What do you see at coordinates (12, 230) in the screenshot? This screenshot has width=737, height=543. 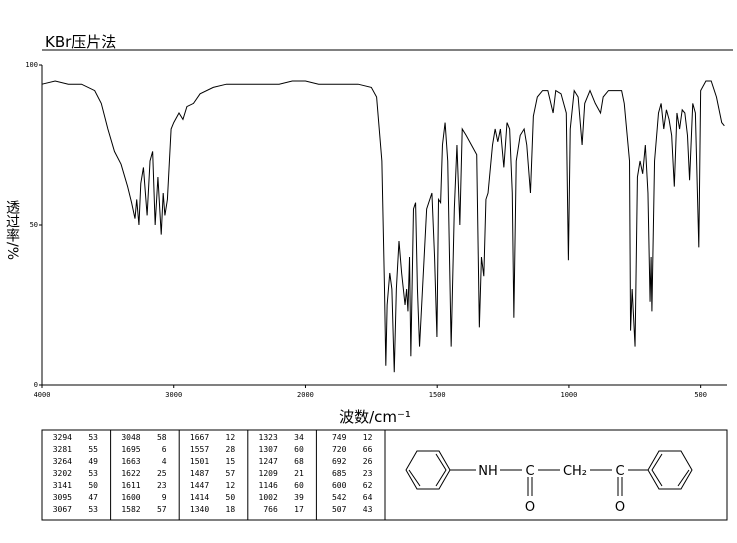 I see `y-axis-label: 透过率/%` at bounding box center [12, 230].